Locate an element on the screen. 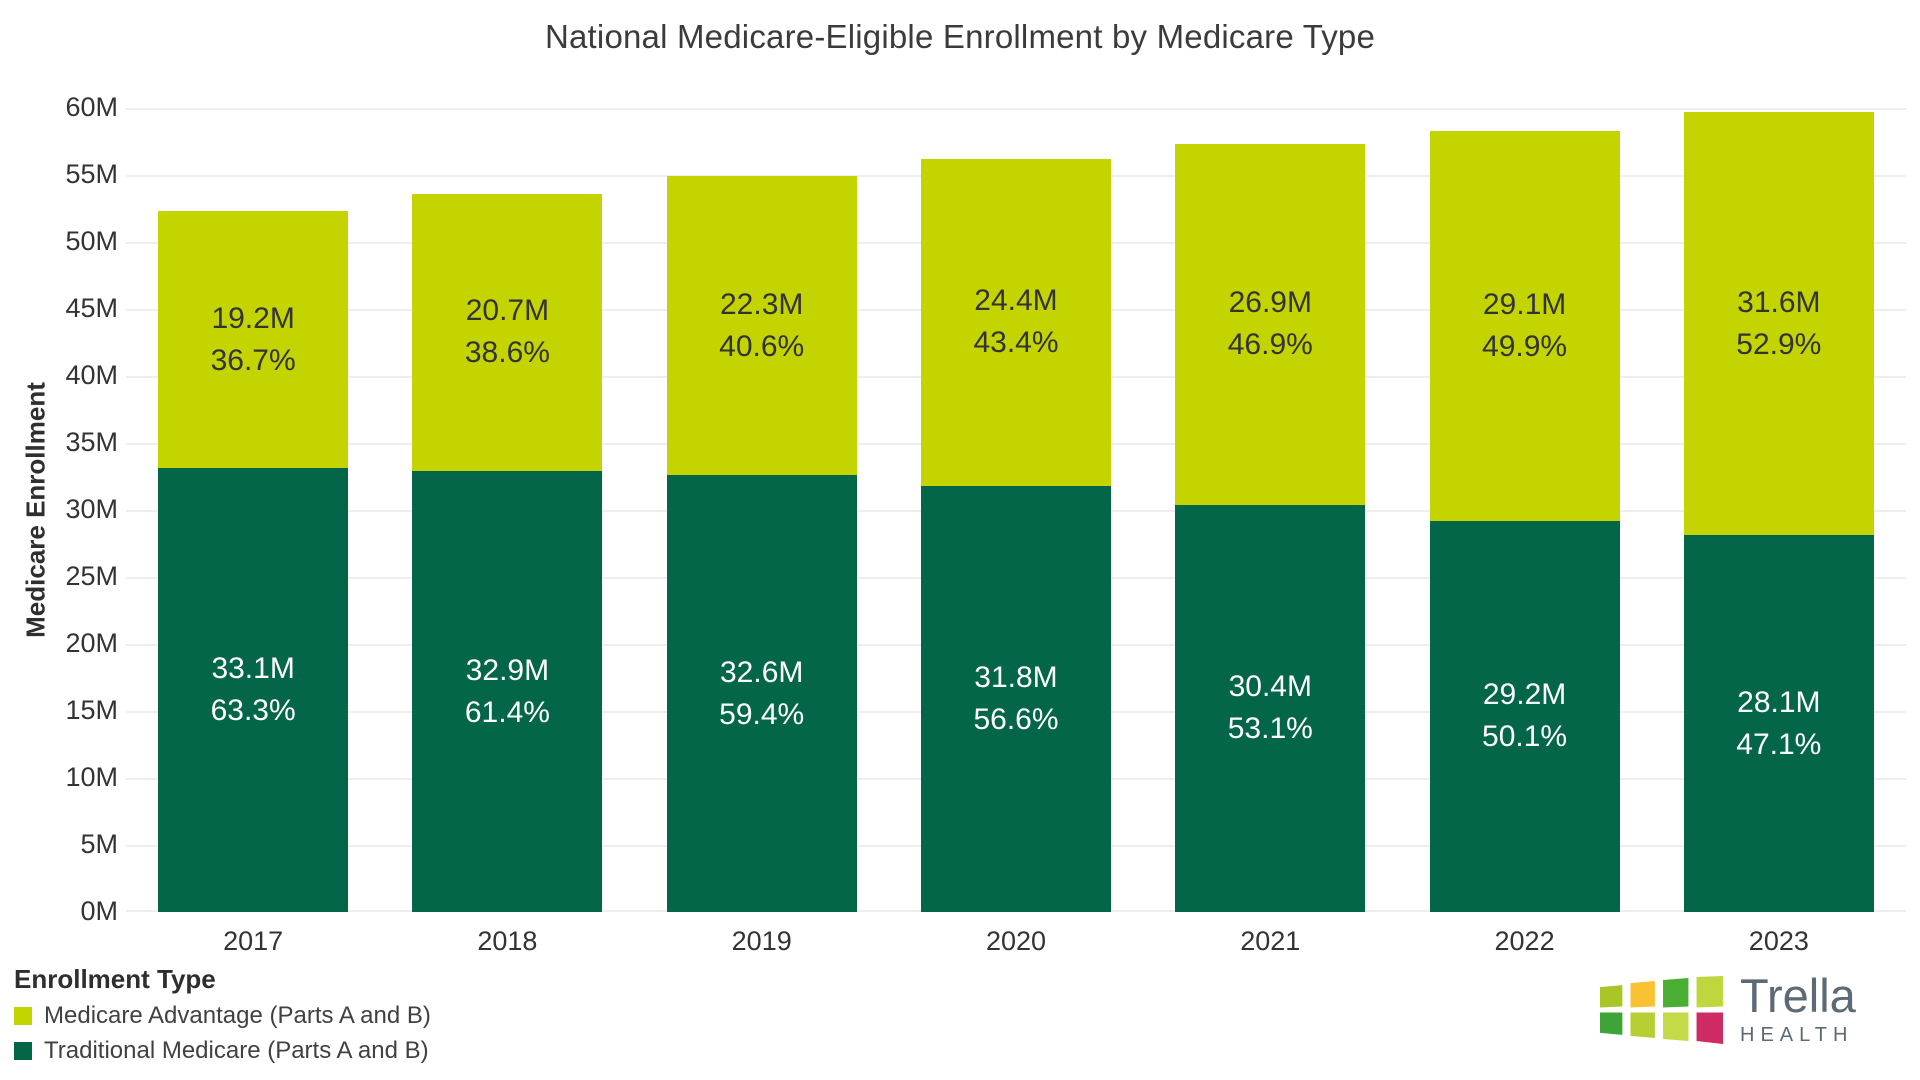  bar-segment: 30.4M 53.1% is located at coordinates (1270, 708).